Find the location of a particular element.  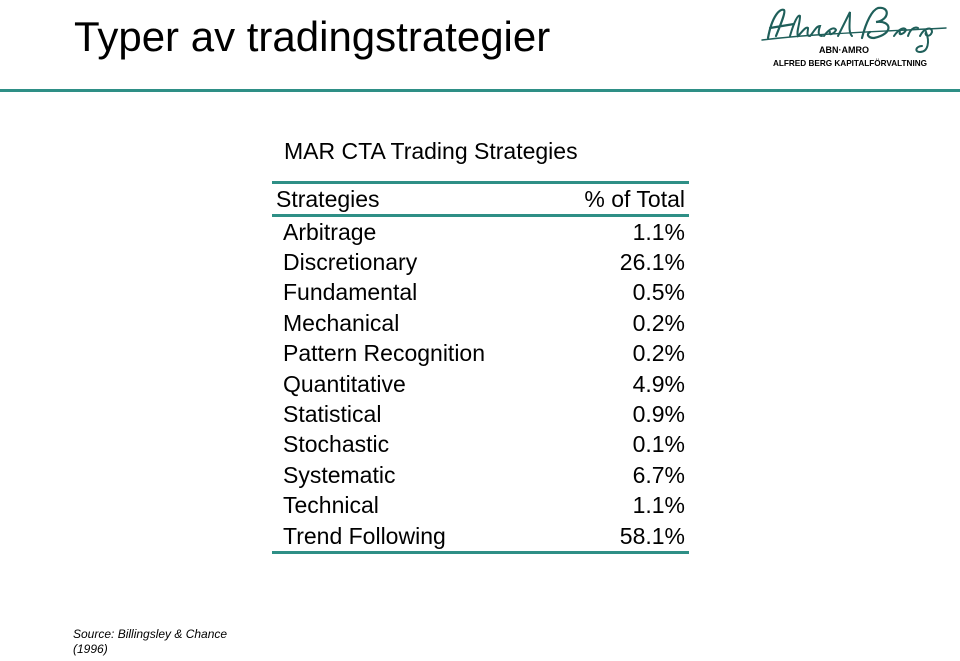

source-line-1: Source: Billingsley & Chance is located at coordinates (150, 634).